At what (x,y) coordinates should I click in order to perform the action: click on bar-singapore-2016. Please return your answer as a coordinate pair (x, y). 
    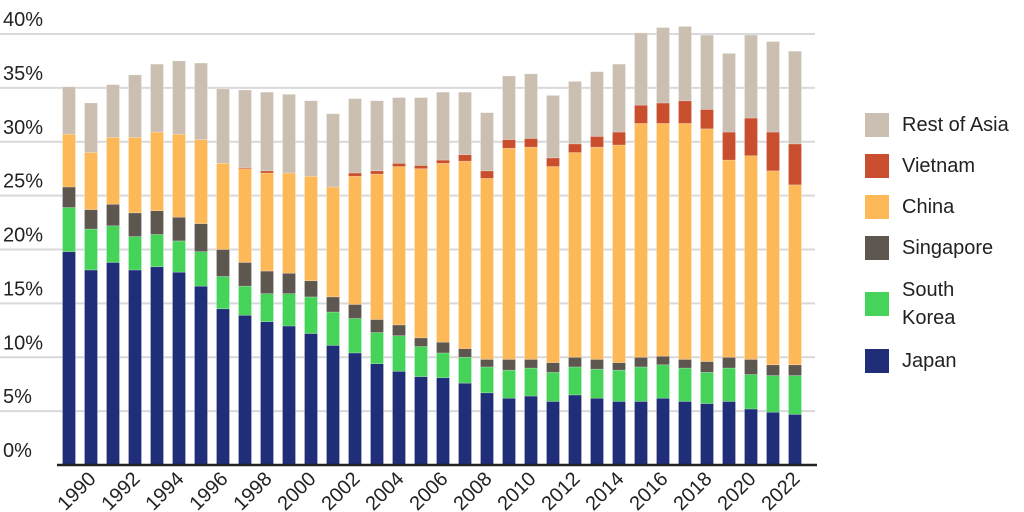
    Looking at the image, I should click on (663, 360).